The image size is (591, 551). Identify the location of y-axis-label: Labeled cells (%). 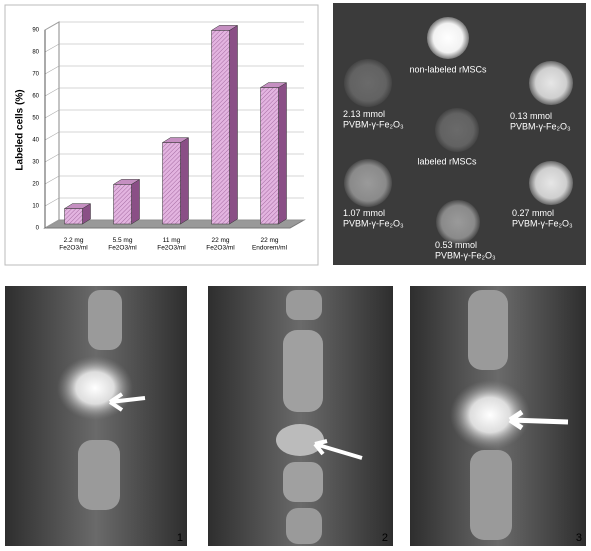
(20, 129).